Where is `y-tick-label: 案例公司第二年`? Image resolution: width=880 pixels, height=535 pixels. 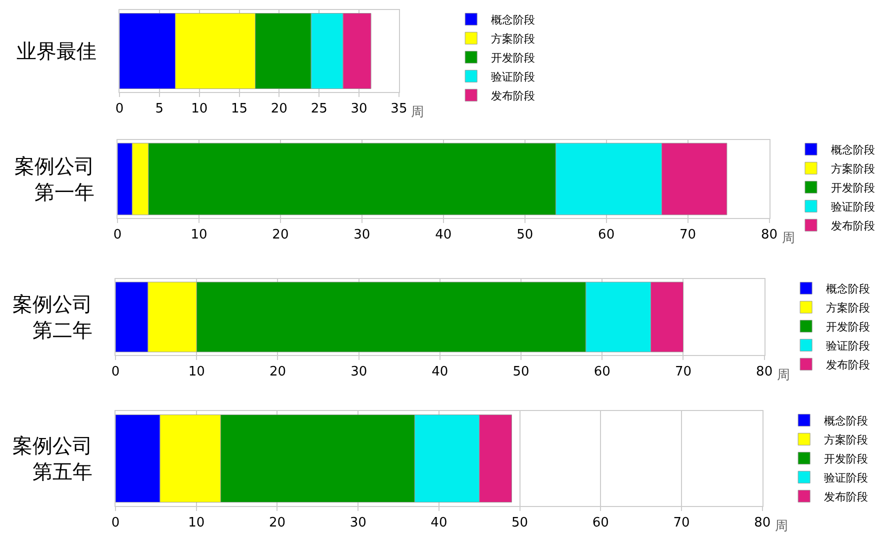
y-tick-label: 案例公司第二年 is located at coordinates (52, 317).